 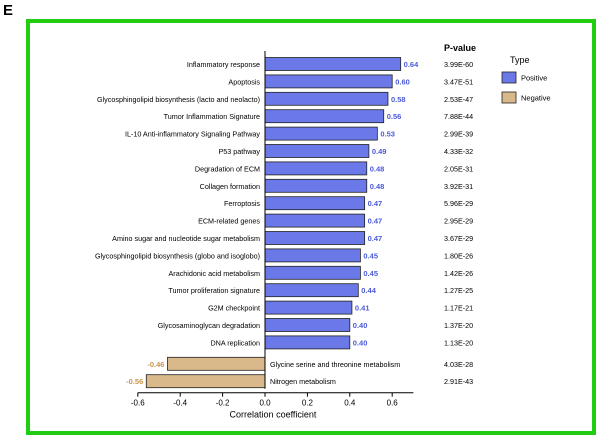 What do you see at coordinates (244, 81) in the screenshot?
I see `category-label: Apoptosis` at bounding box center [244, 81].